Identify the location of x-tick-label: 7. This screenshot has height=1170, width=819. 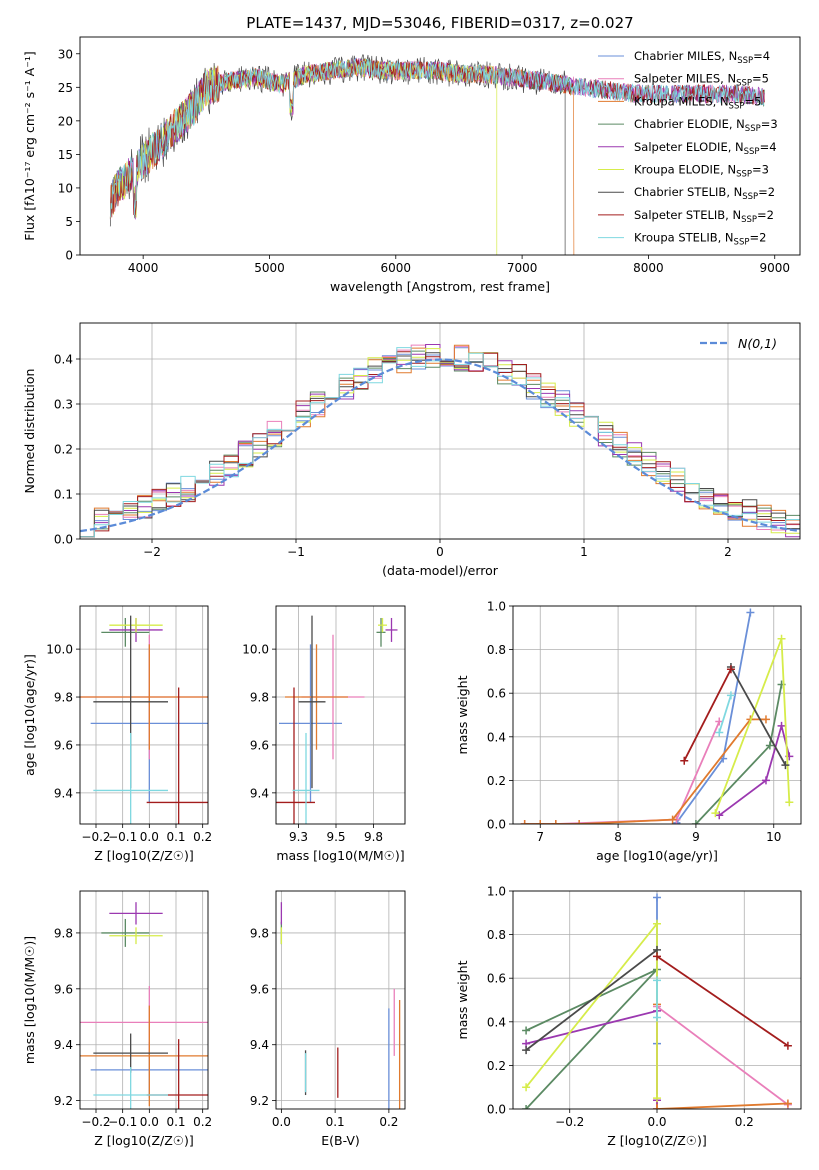
(540, 837).